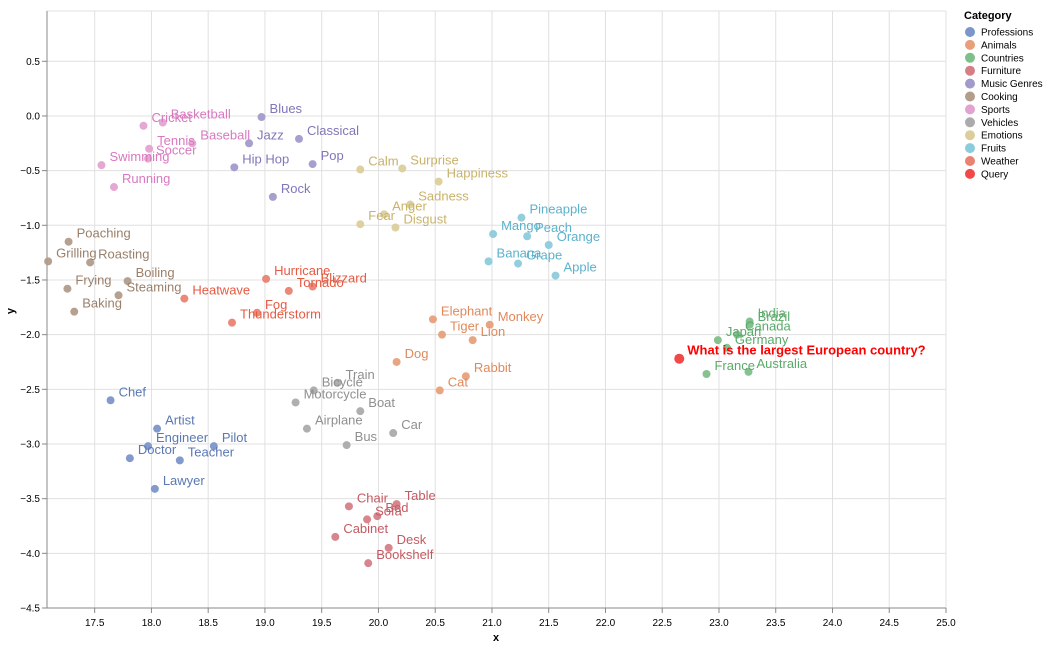 The width and height of the screenshot is (1048, 647). What do you see at coordinates (995, 110) in the screenshot?
I see `legend-label: Sports` at bounding box center [995, 110].